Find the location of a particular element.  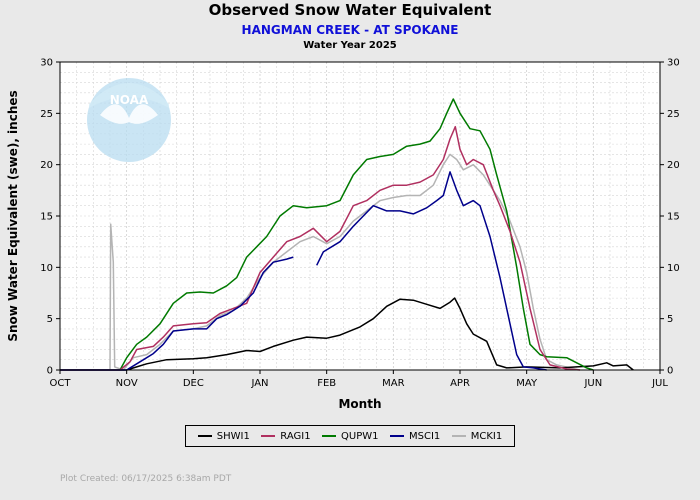

legend-item-mcki1: MCKI1 is located at coordinates (477, 436).